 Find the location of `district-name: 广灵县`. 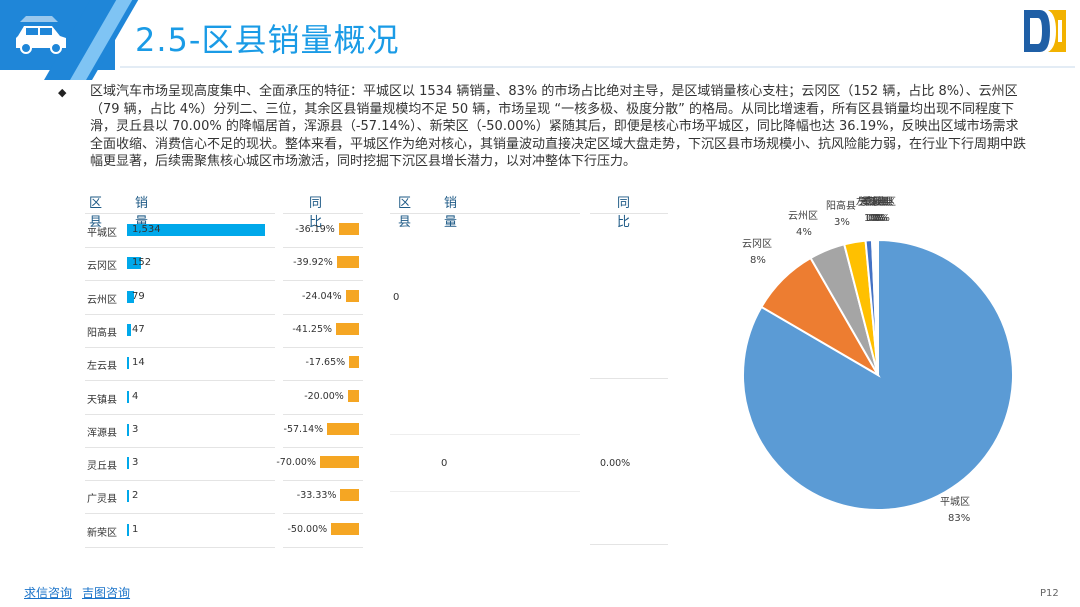

district-name: 广灵县 is located at coordinates (102, 500).